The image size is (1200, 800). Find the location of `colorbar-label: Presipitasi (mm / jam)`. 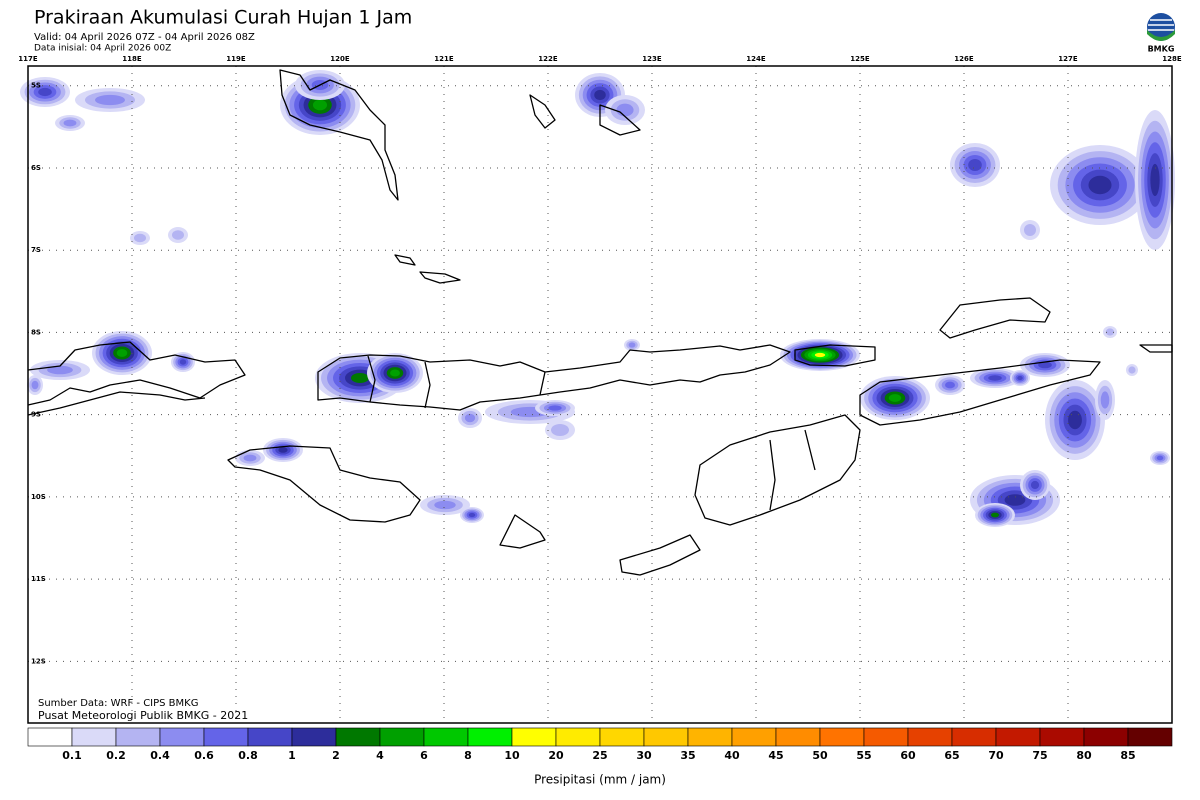

colorbar-label: Presipitasi (mm / jam) is located at coordinates (600, 780).